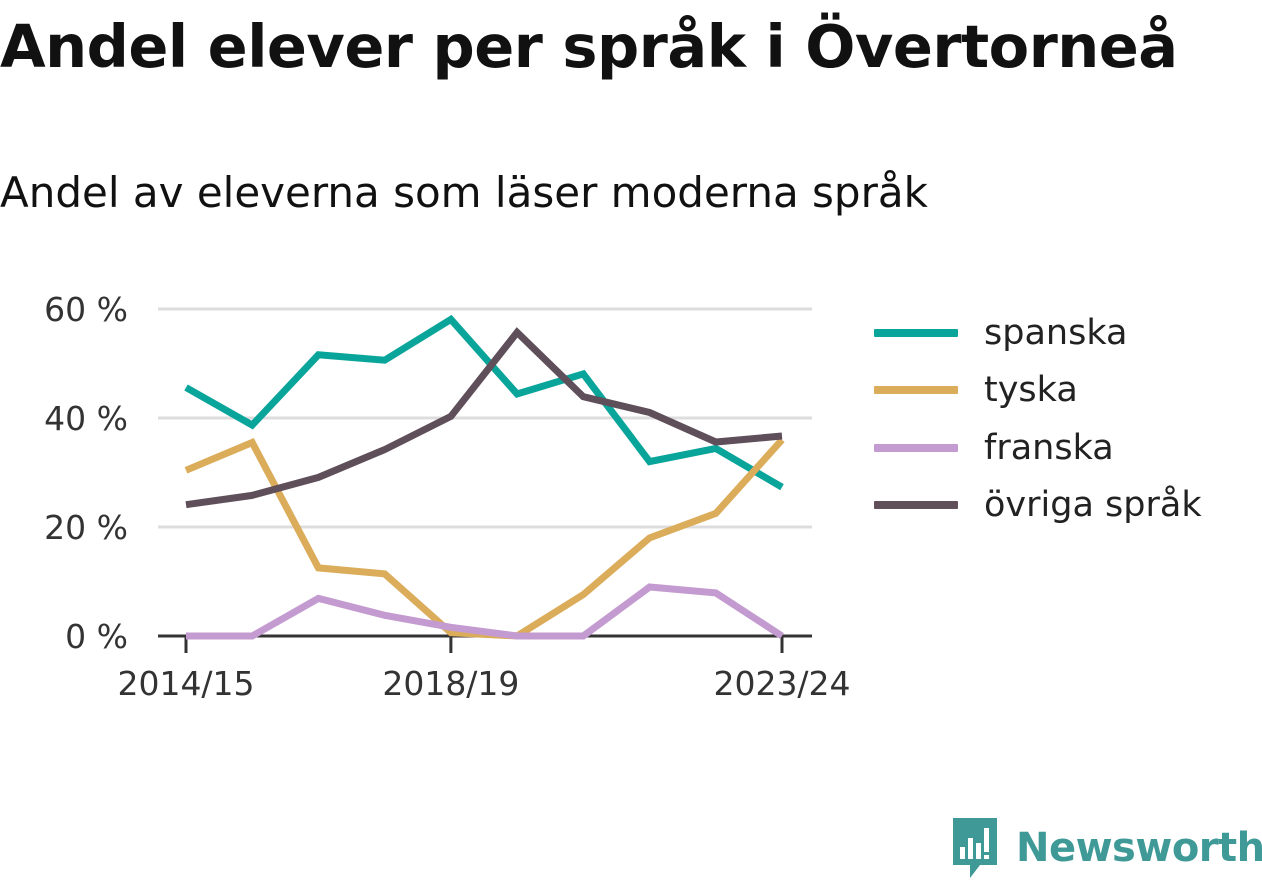 The image size is (1262, 880). Describe the element at coordinates (485, 611) in the screenshot. I see `series-line-franska` at that location.